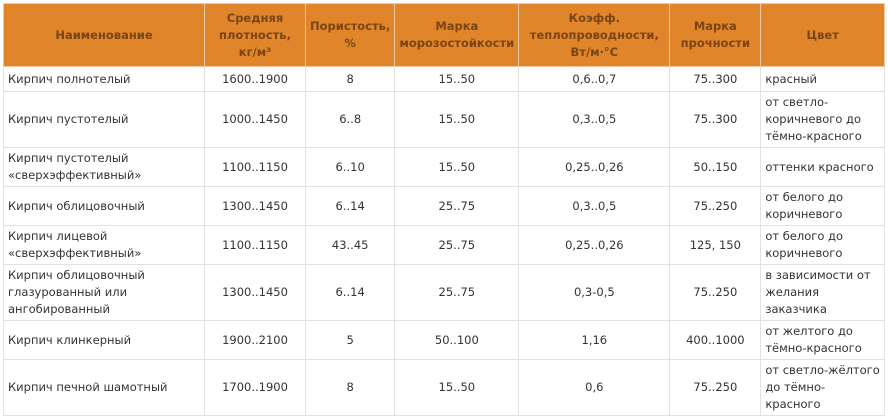 The image size is (889, 418). Describe the element at coordinates (822, 119) in the screenshot. I see `table-cell: от светло-коричневого до тёмно-красного` at that location.